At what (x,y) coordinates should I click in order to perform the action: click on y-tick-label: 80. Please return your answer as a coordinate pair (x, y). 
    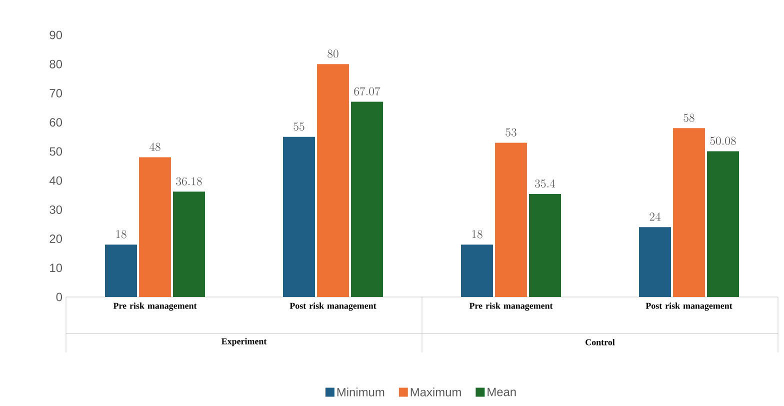
    Looking at the image, I should click on (56, 64).